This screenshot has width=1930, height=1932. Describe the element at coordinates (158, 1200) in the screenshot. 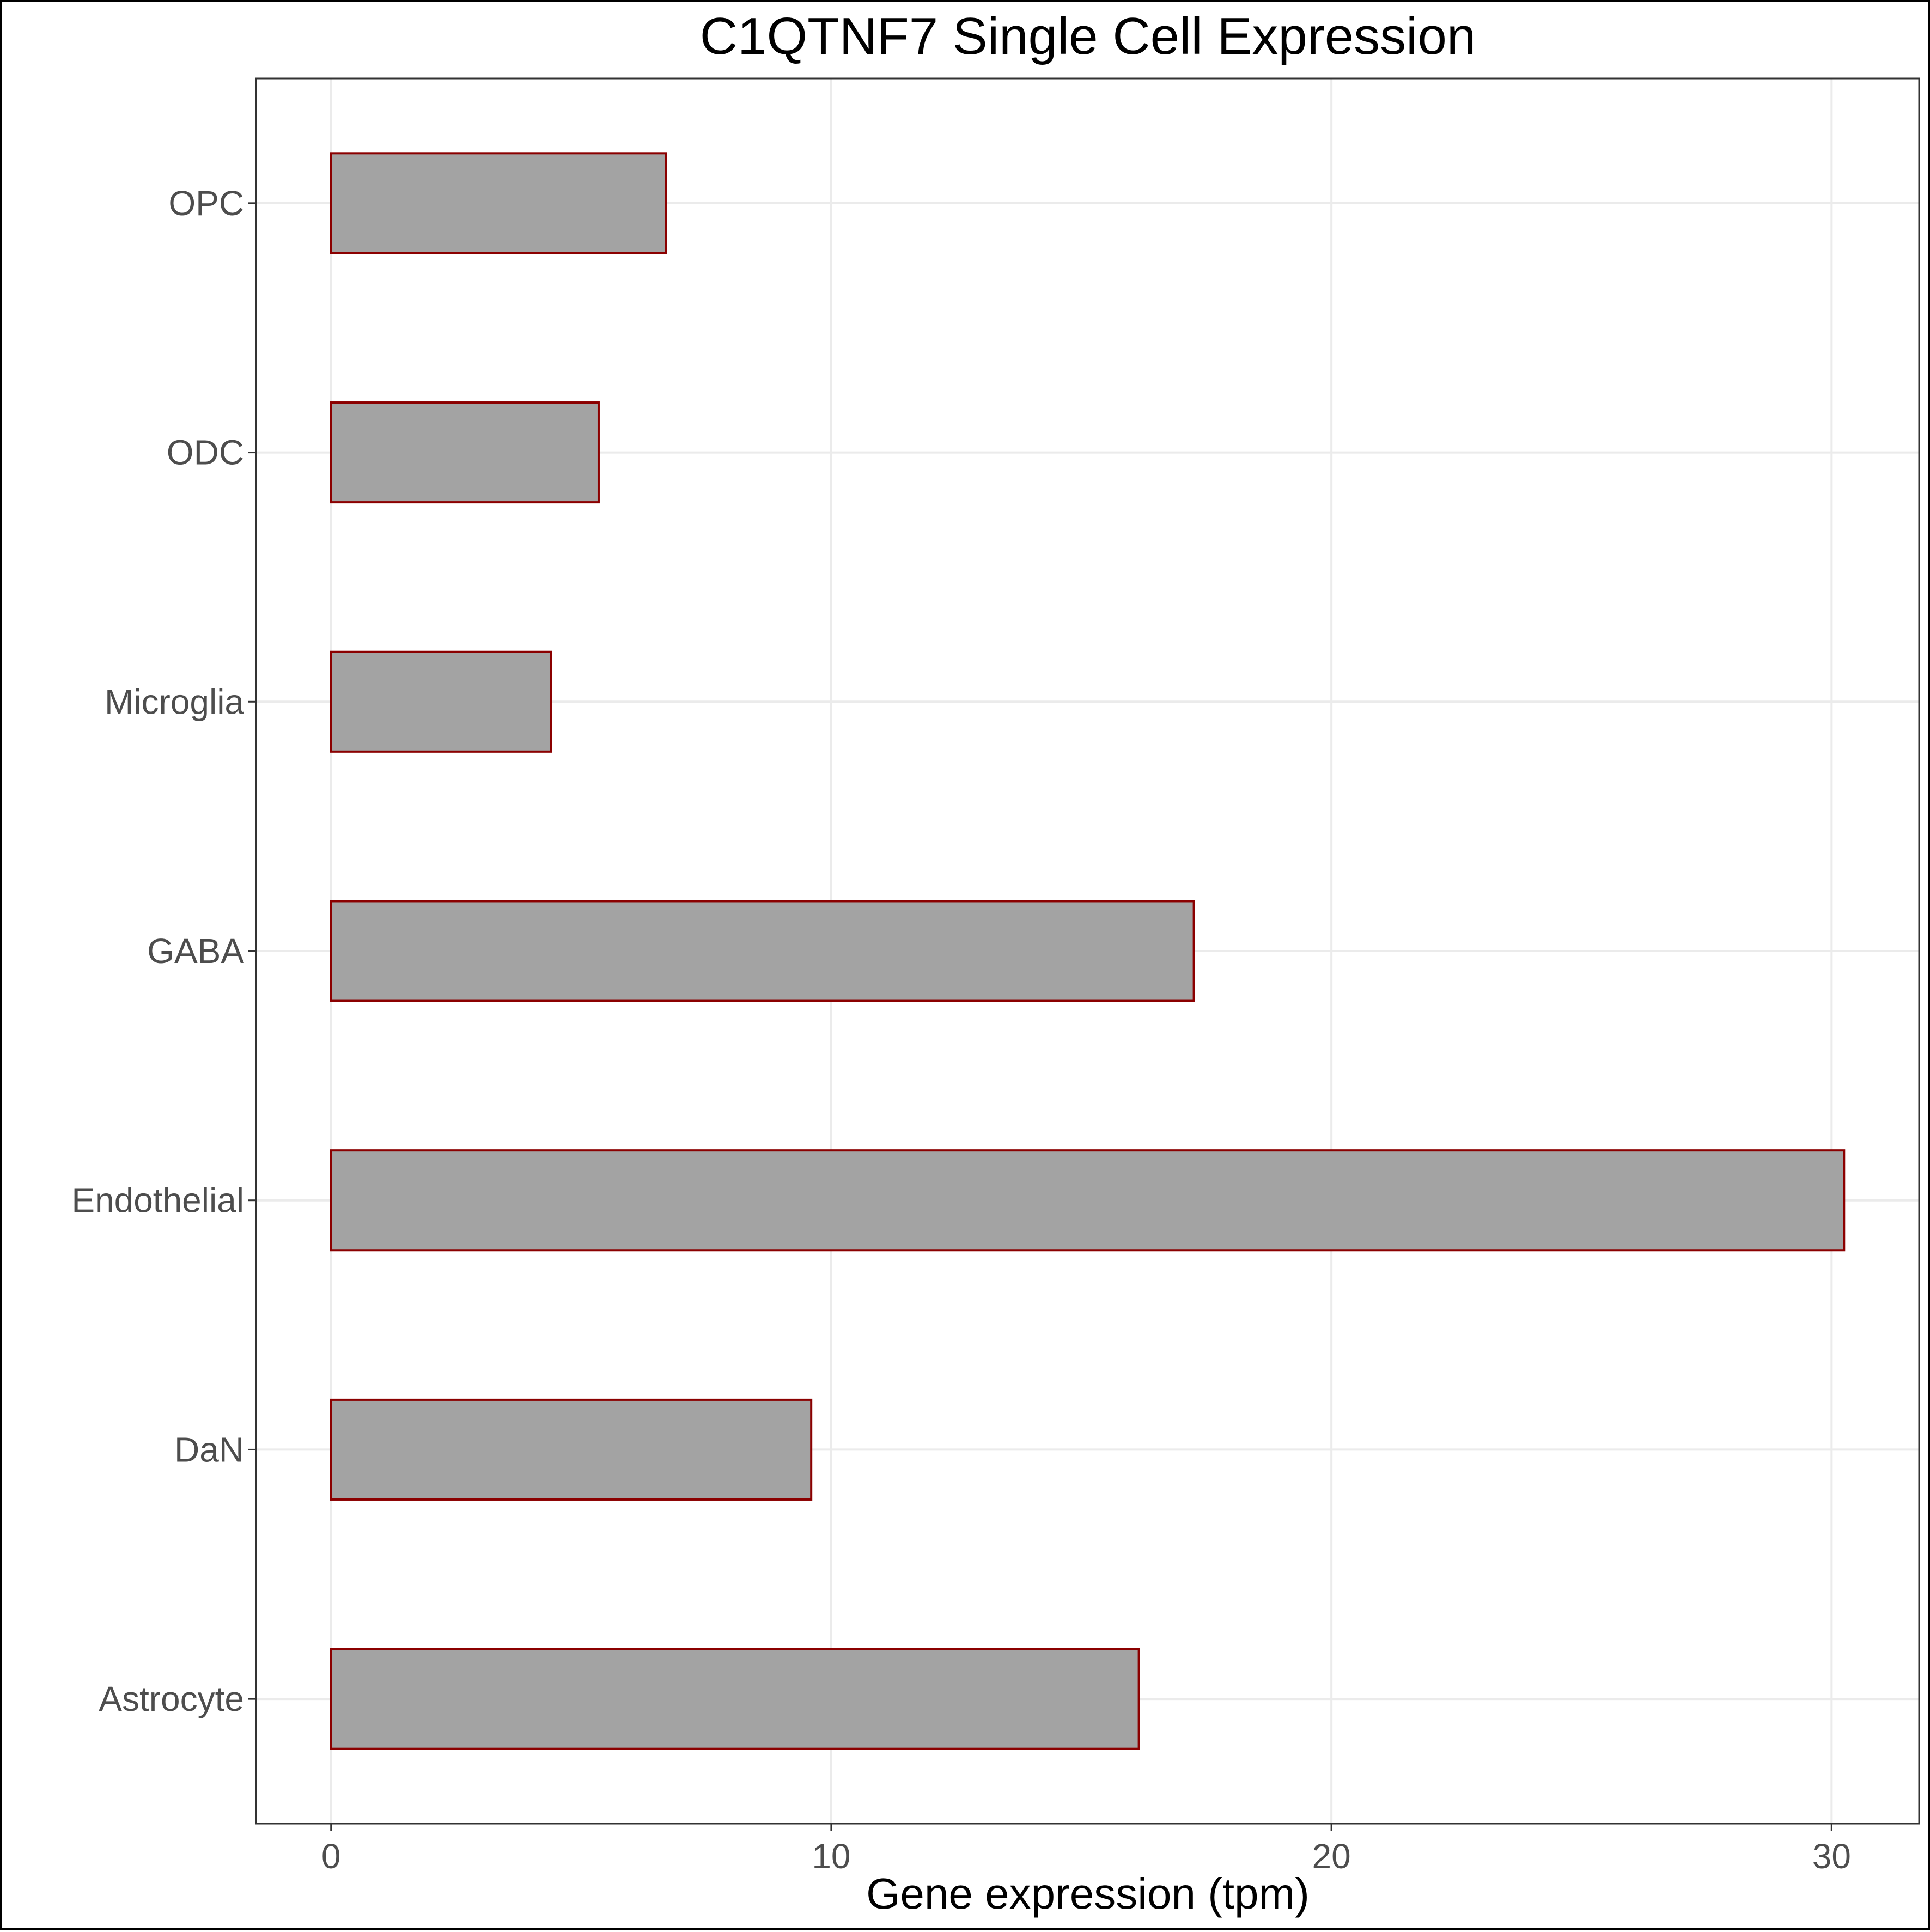

I see `y-tick-label: Endothelial` at that location.